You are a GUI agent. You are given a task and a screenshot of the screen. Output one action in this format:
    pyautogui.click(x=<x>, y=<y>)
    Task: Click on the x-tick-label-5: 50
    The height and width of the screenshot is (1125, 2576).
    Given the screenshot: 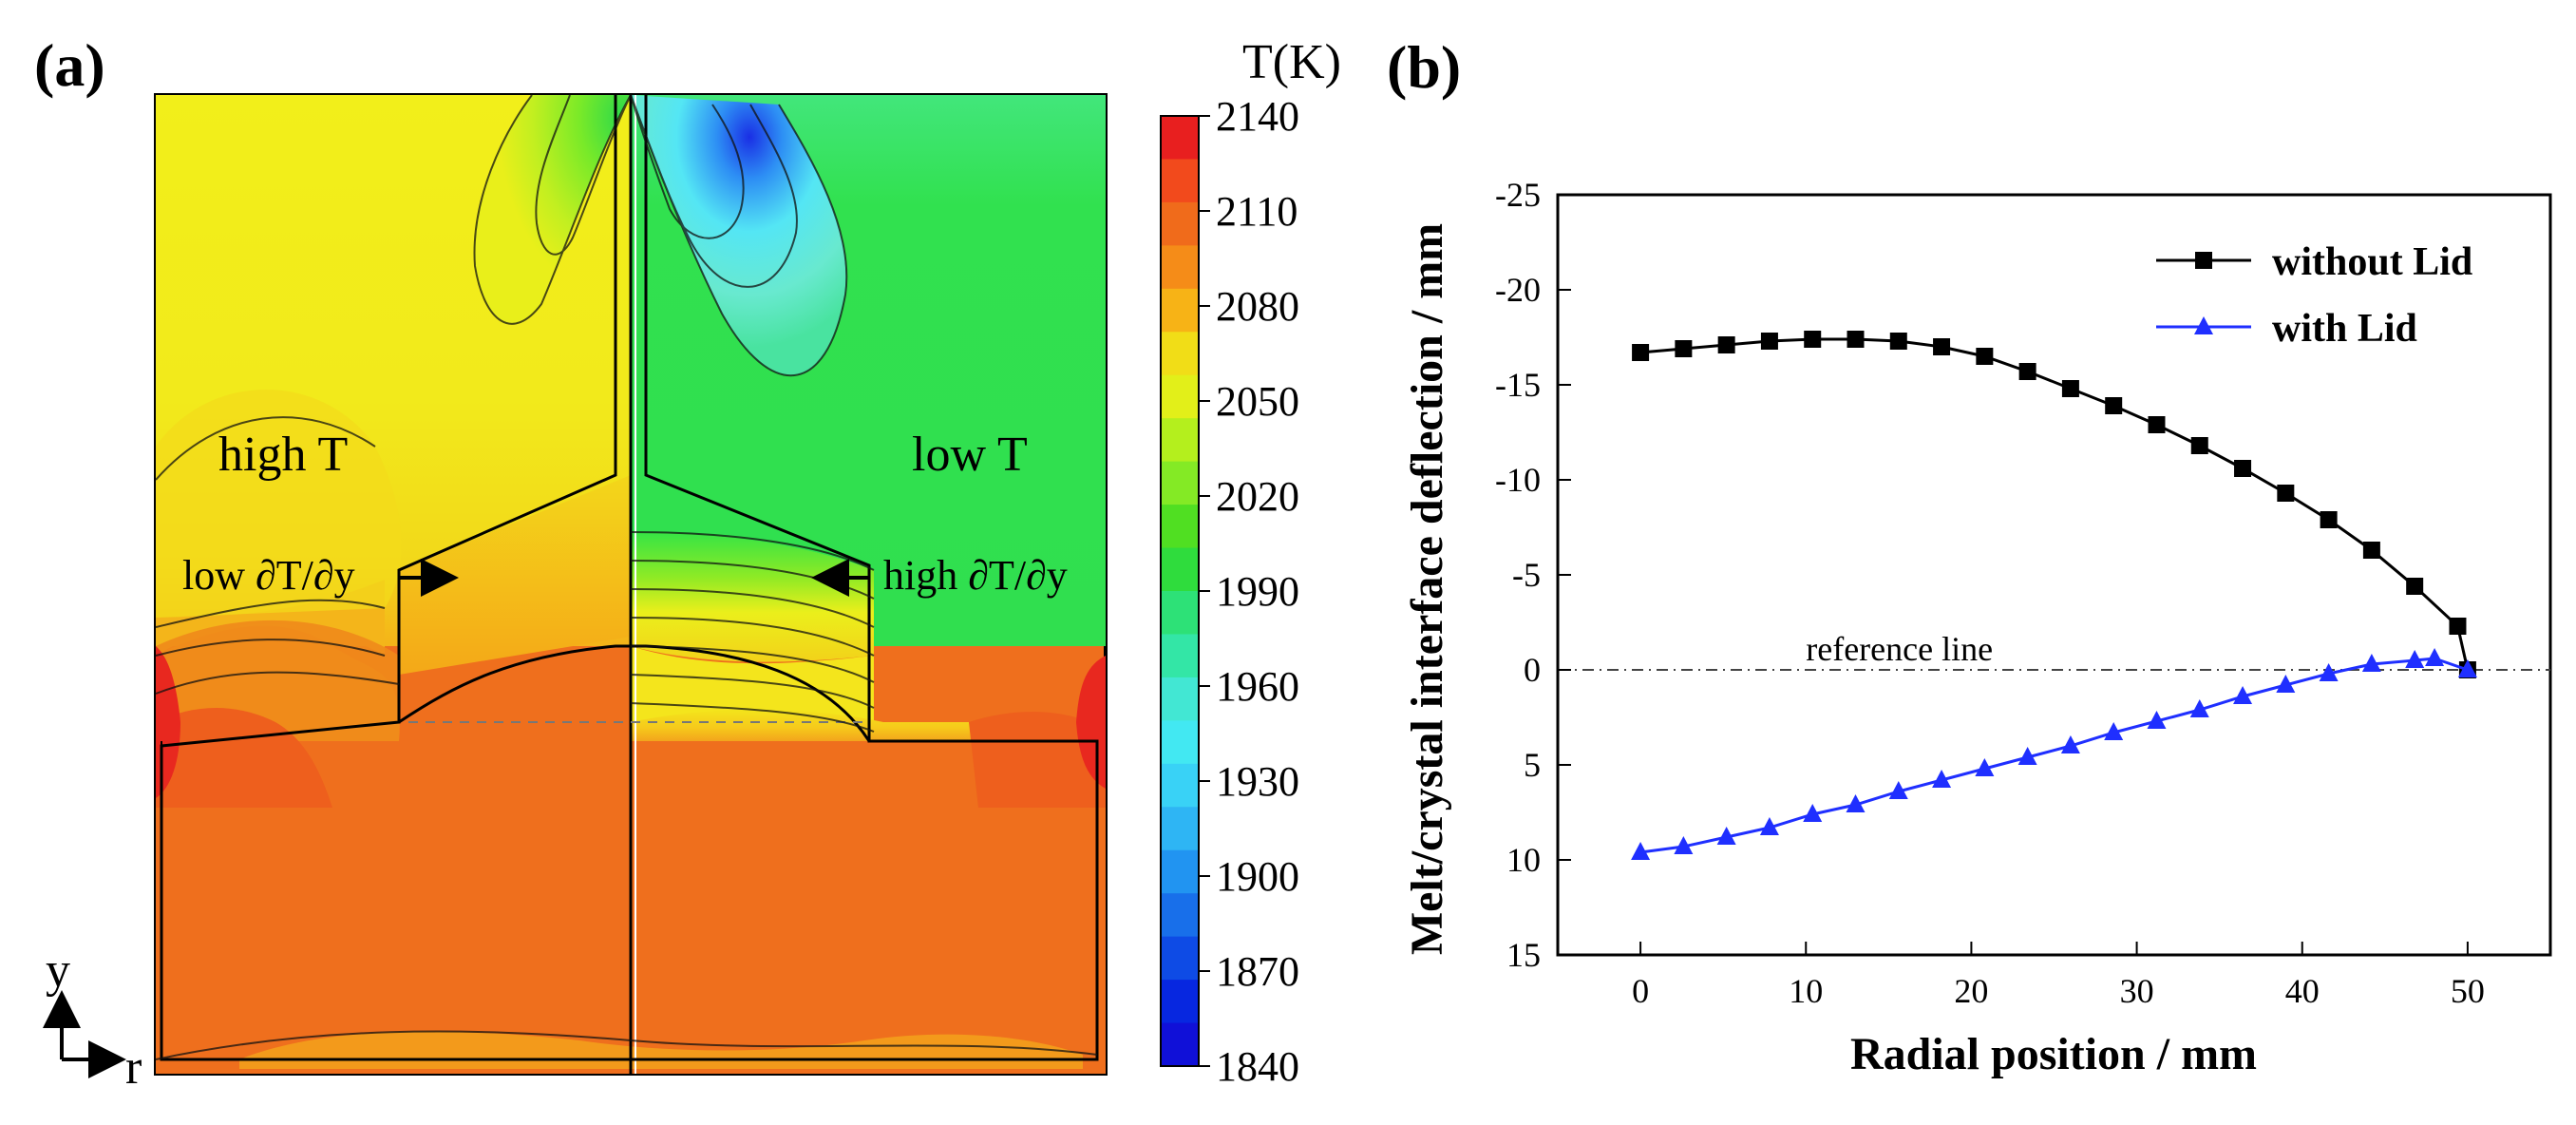 What is the action you would take?
    pyautogui.click(x=2468, y=991)
    